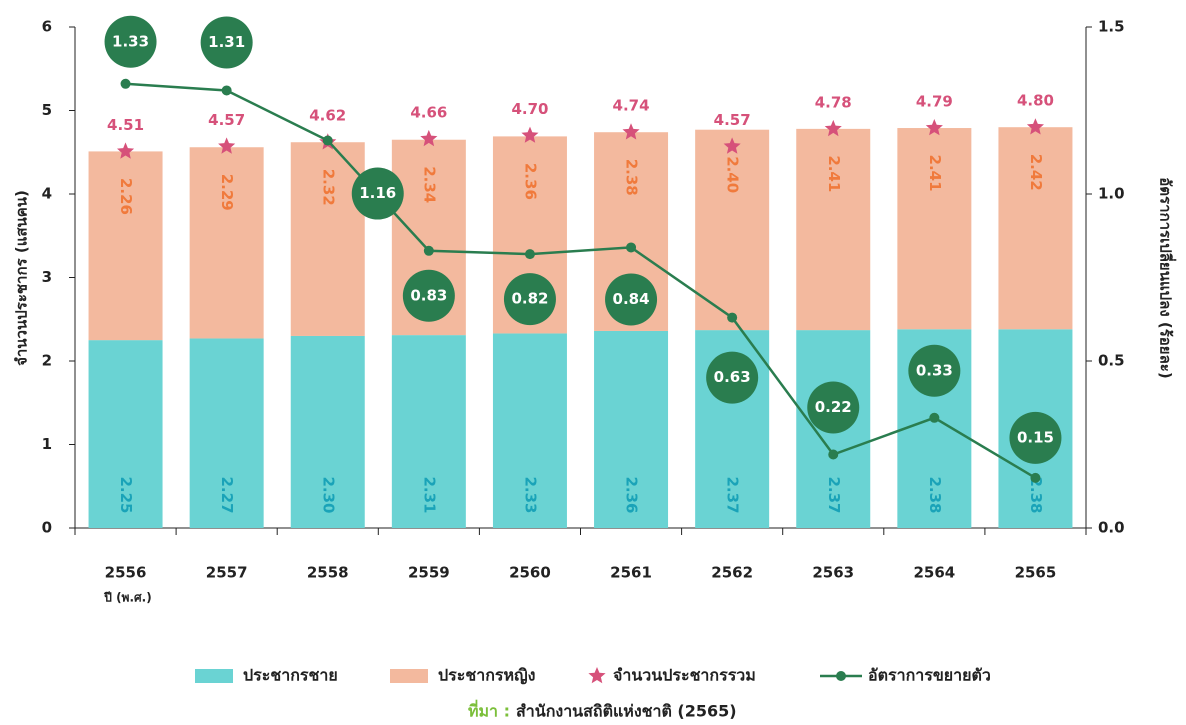 This screenshot has width=1186, height=725. I want to click on y-tick-label: 5, so click(47, 110).